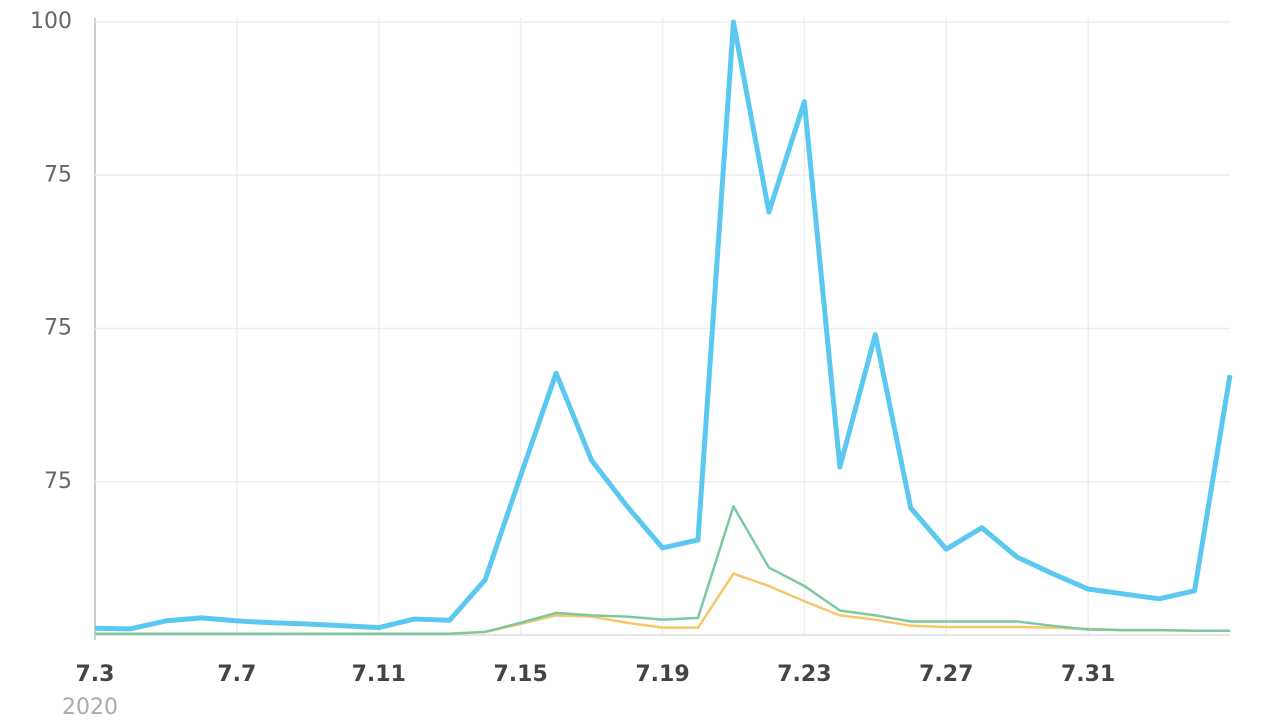 Image resolution: width=1283 pixels, height=725 pixels. Describe the element at coordinates (51, 21) in the screenshot. I see `y-tick-label: 100` at that location.